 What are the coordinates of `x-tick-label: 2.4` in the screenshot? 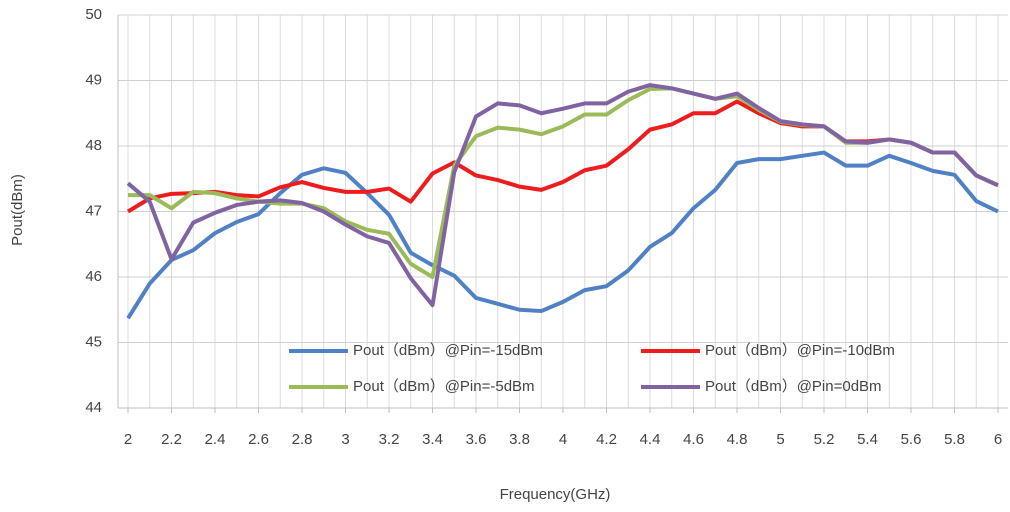 It's located at (215, 439).